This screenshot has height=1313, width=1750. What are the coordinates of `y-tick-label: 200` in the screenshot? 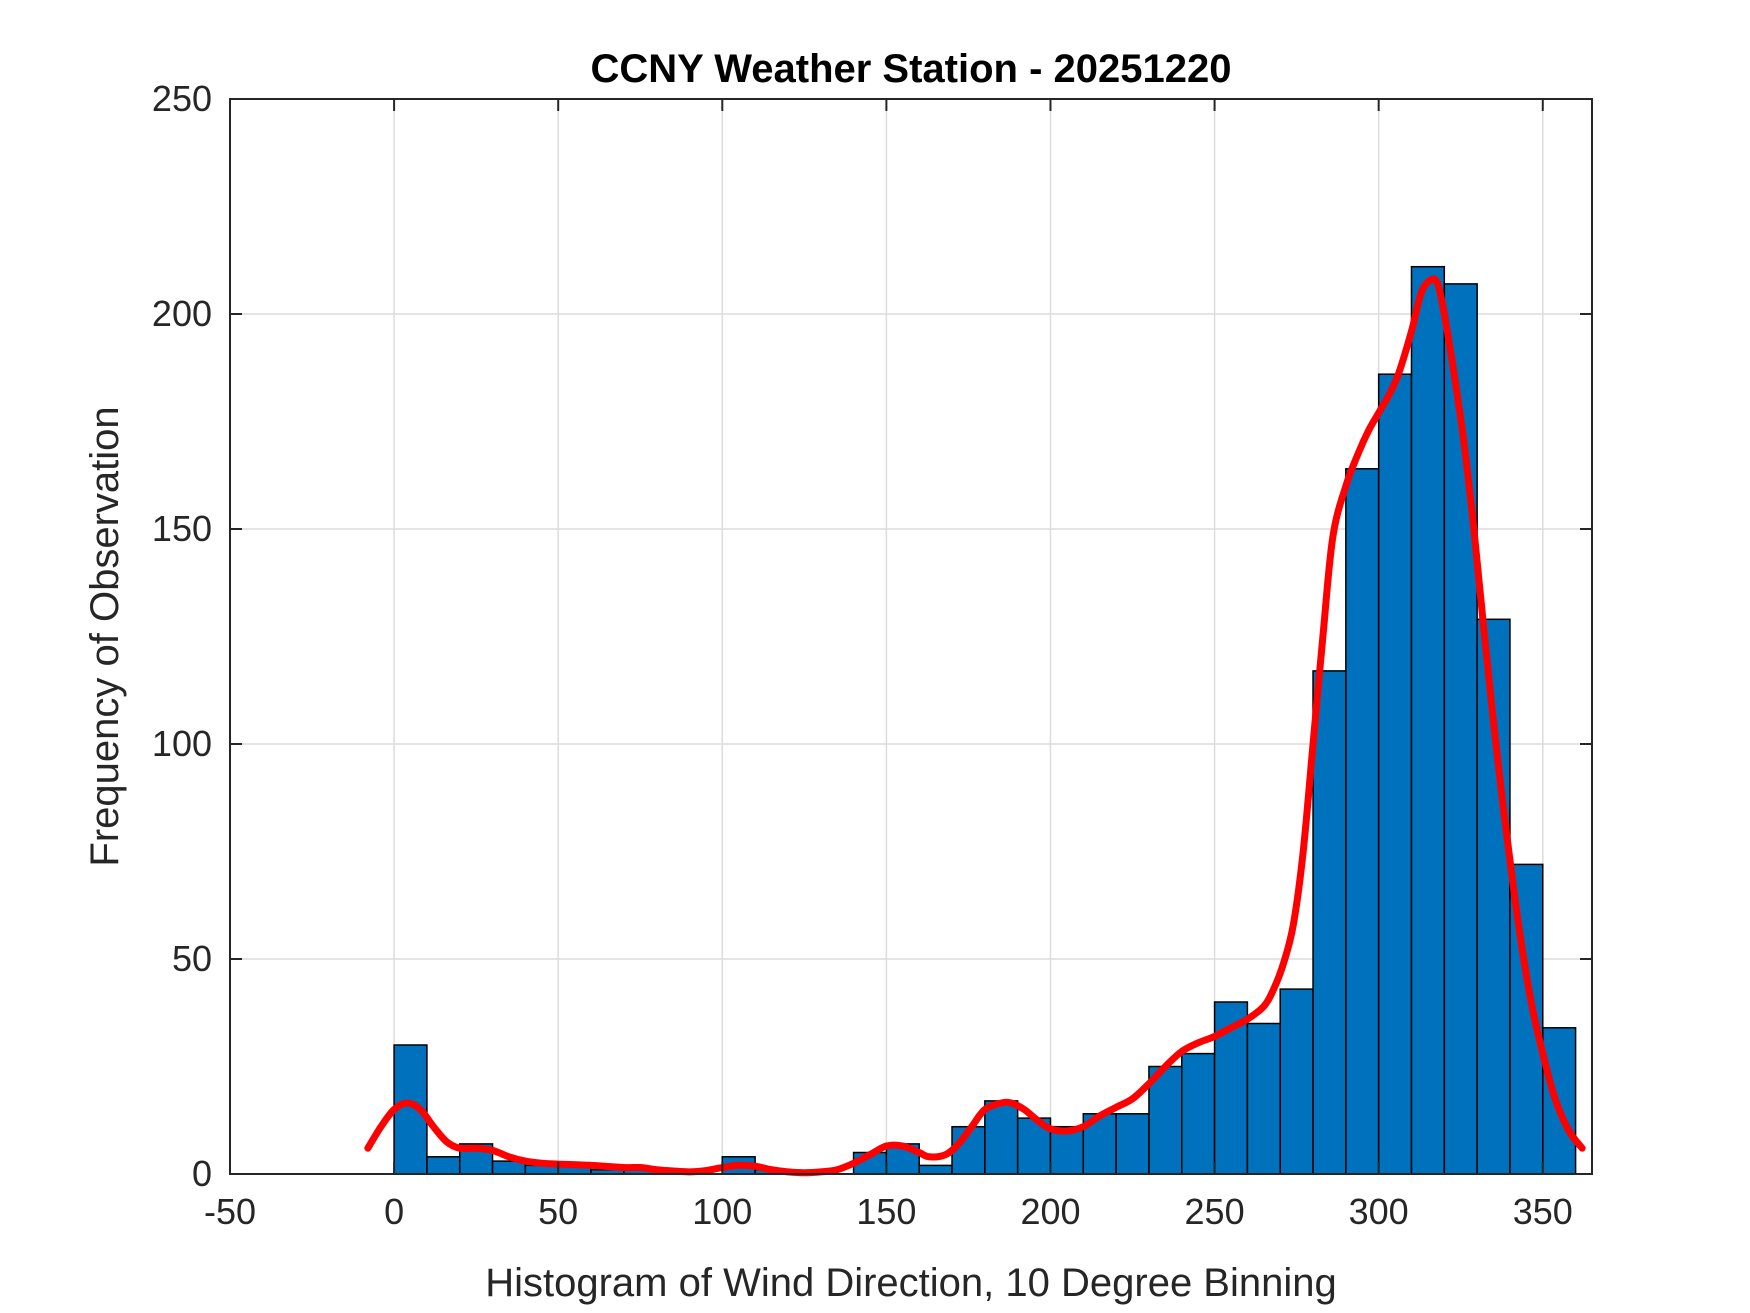 It's located at (182, 313).